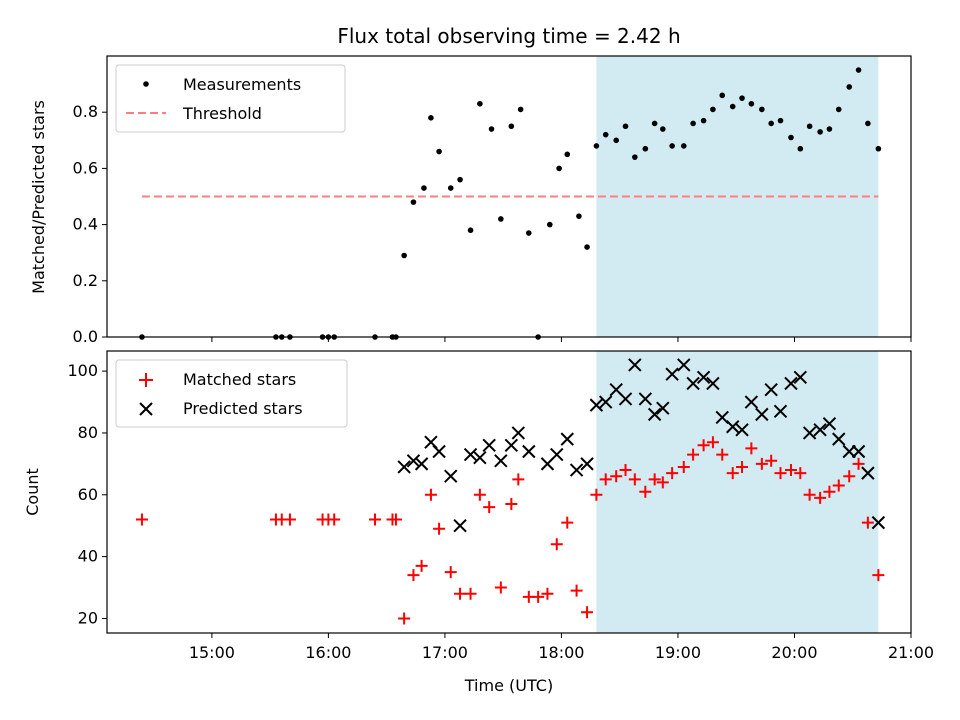  I want to click on legend-predicted-label: Predicted stars, so click(243, 408).